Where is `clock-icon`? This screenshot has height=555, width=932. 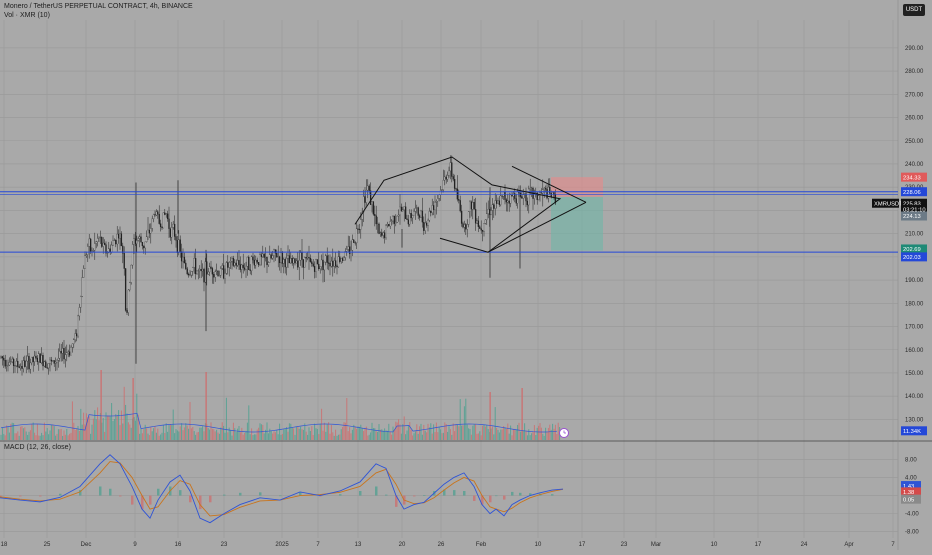 clock-icon is located at coordinates (564, 433).